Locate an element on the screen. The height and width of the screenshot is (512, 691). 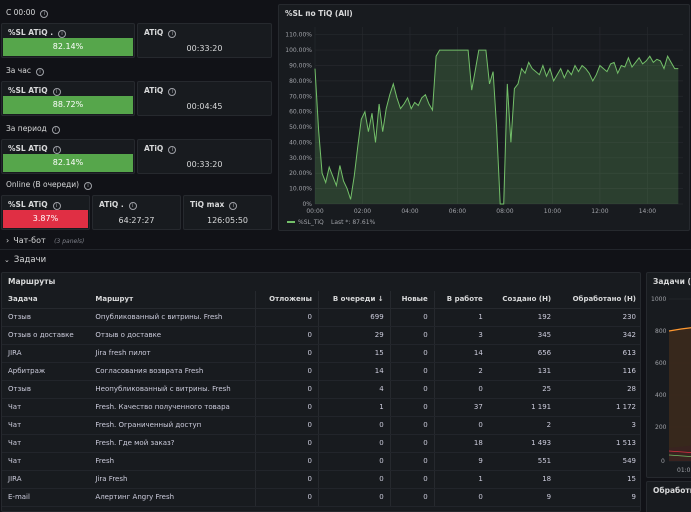
column-header: Обработано (Н) is located at coordinates (598, 300).